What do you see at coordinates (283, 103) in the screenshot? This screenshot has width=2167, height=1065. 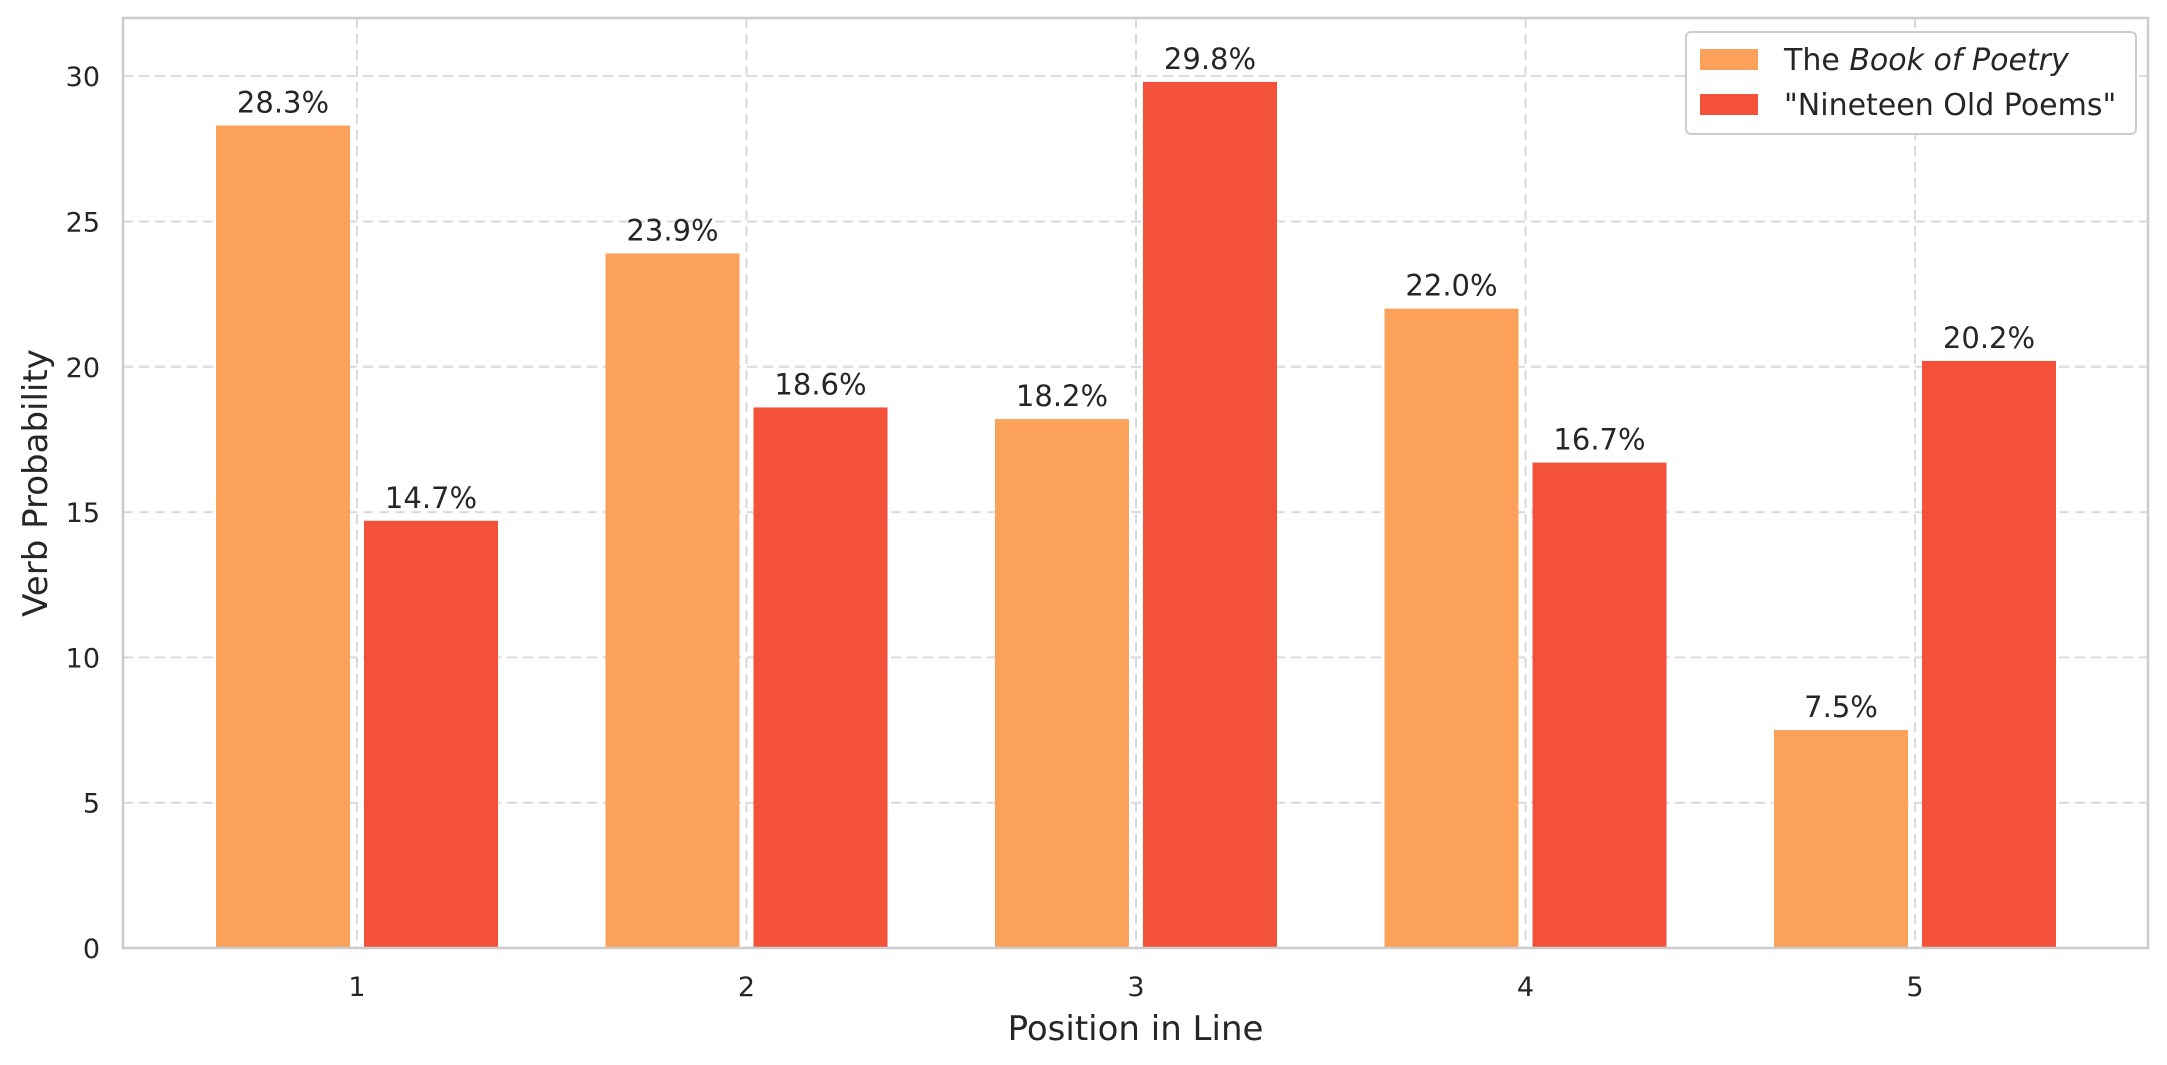 I see `data-label-series-0-cat-1: 28.3%` at bounding box center [283, 103].